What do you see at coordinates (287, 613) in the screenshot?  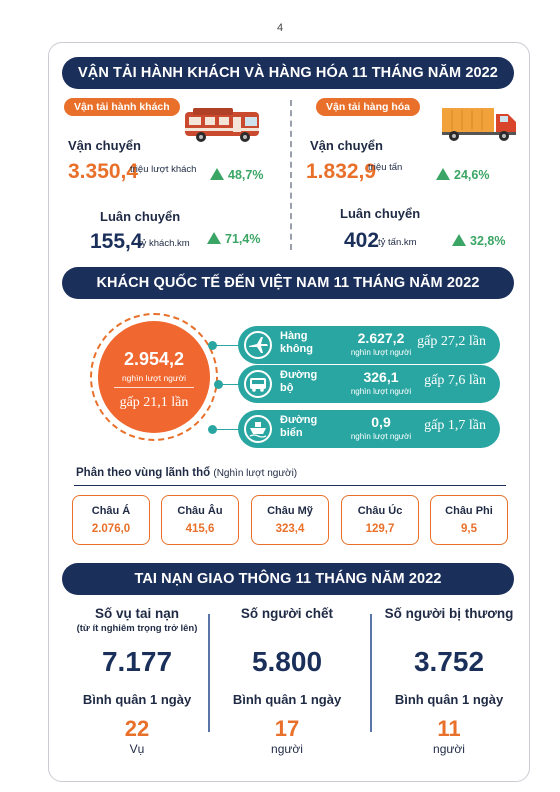 I see `accident-title: Số người chết` at bounding box center [287, 613].